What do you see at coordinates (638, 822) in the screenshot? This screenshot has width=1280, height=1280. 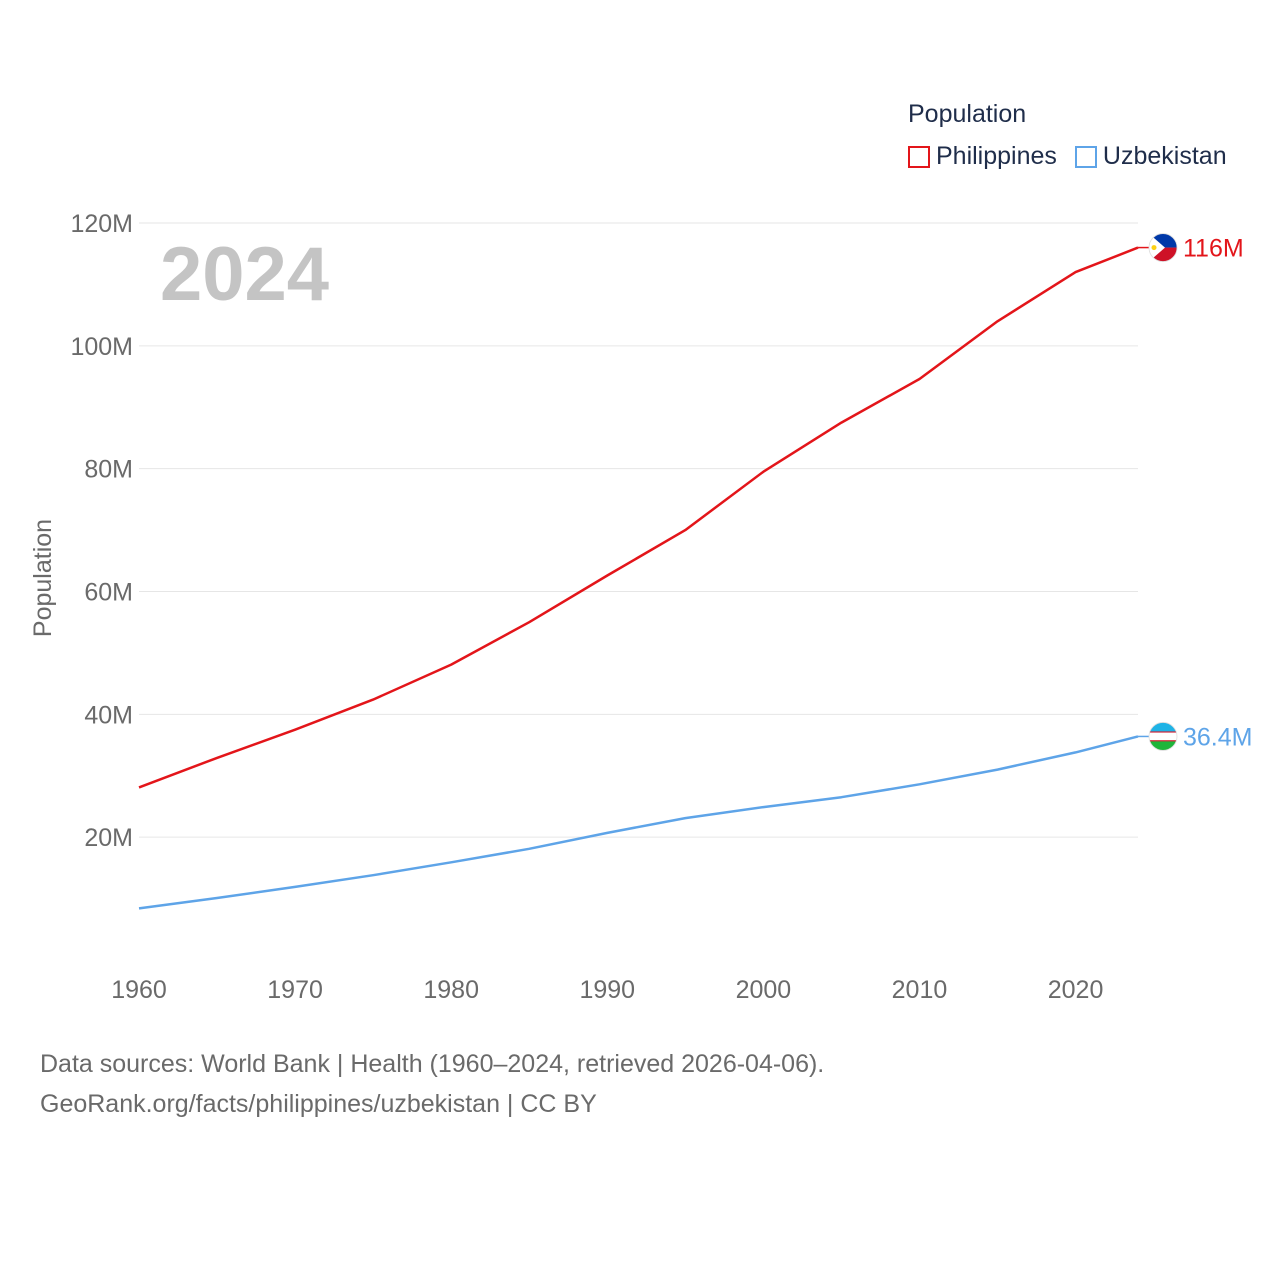 I see `series-line-uzbekistan` at bounding box center [638, 822].